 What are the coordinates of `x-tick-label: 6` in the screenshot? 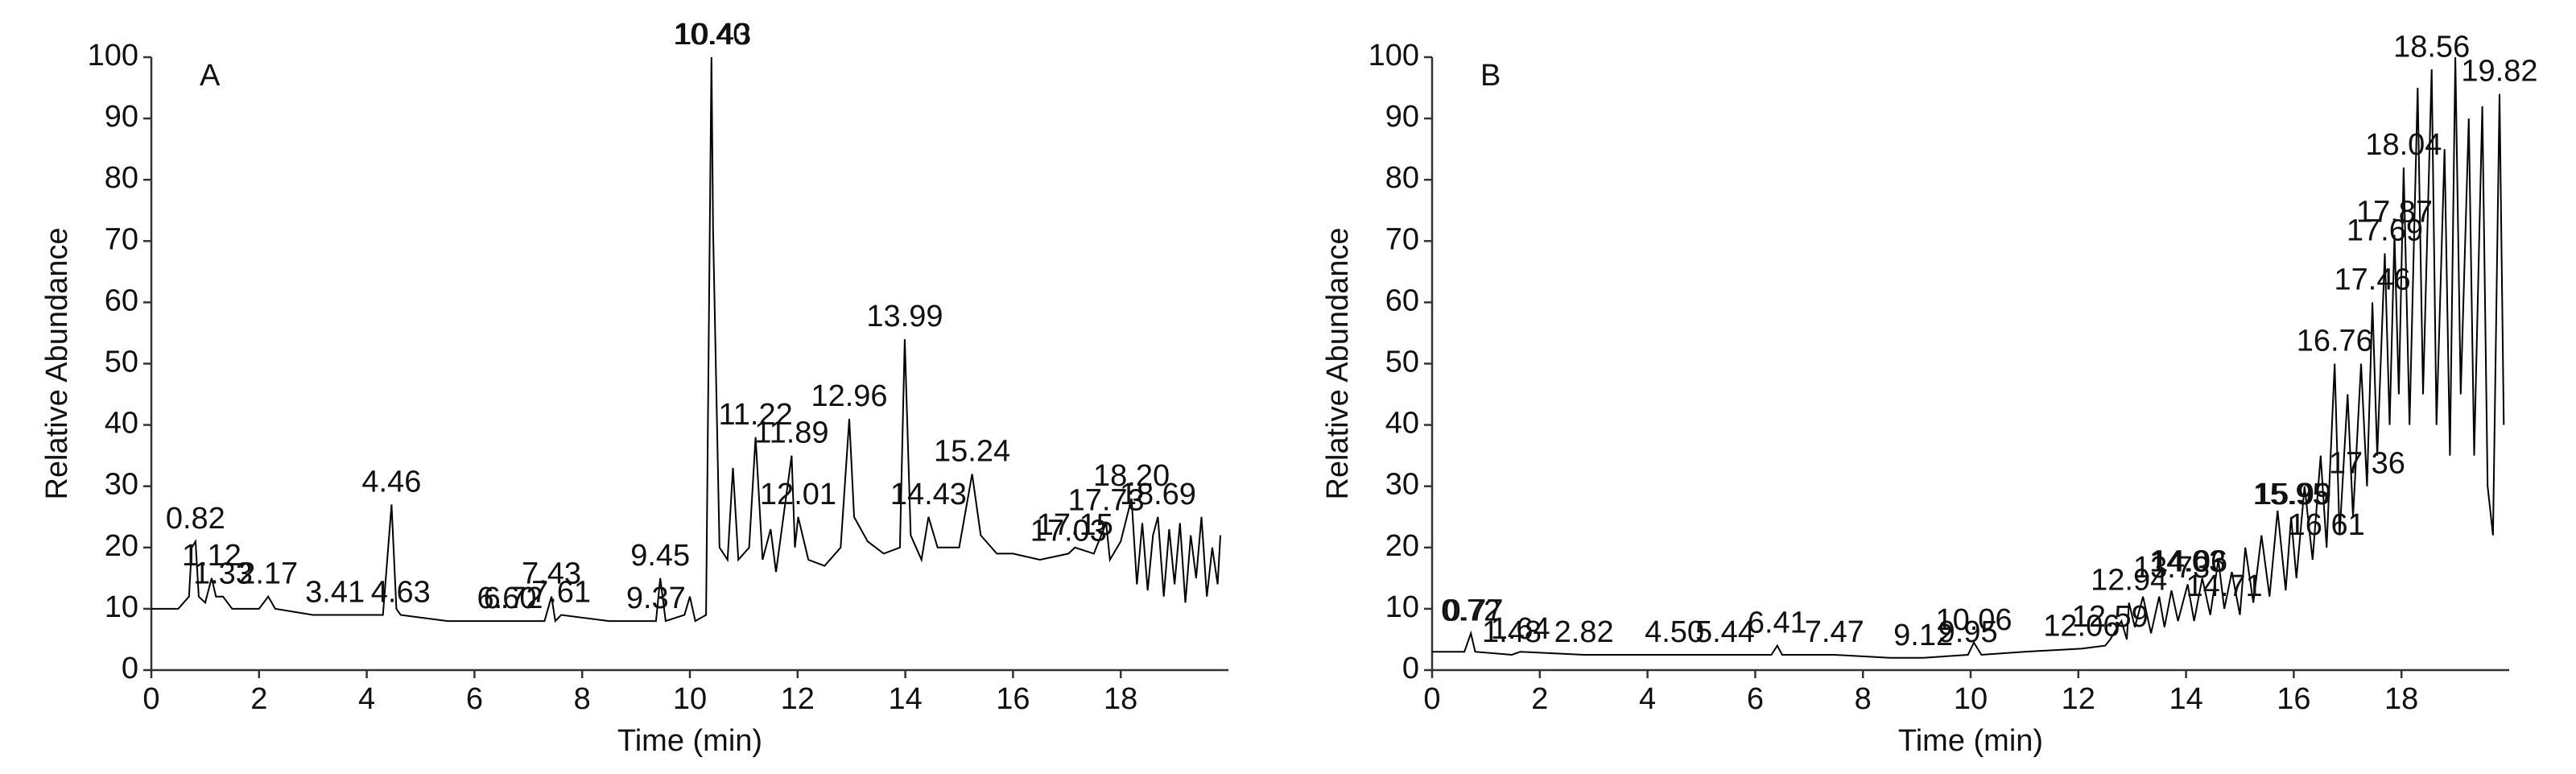 It's located at (1755, 699).